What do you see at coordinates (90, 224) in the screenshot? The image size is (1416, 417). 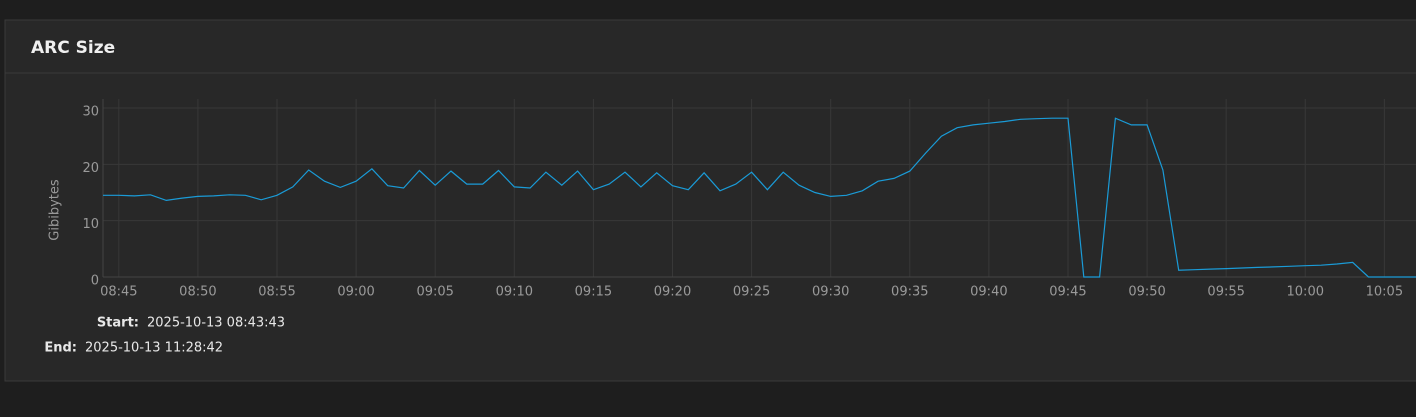 I see `y-tick-label: 10` at bounding box center [90, 224].